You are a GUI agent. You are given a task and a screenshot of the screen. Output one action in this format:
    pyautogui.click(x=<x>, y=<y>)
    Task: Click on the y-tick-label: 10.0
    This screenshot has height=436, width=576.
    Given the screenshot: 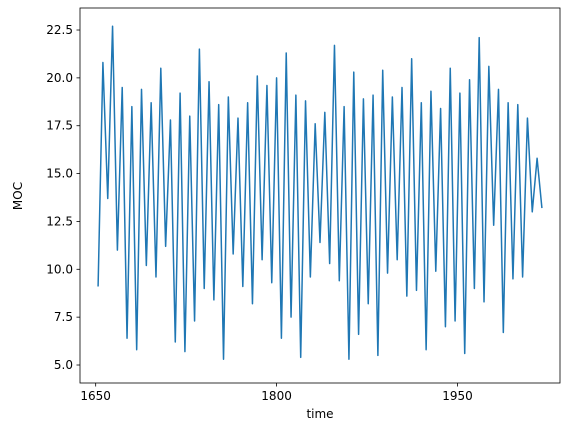 What is the action you would take?
    pyautogui.click(x=59, y=269)
    